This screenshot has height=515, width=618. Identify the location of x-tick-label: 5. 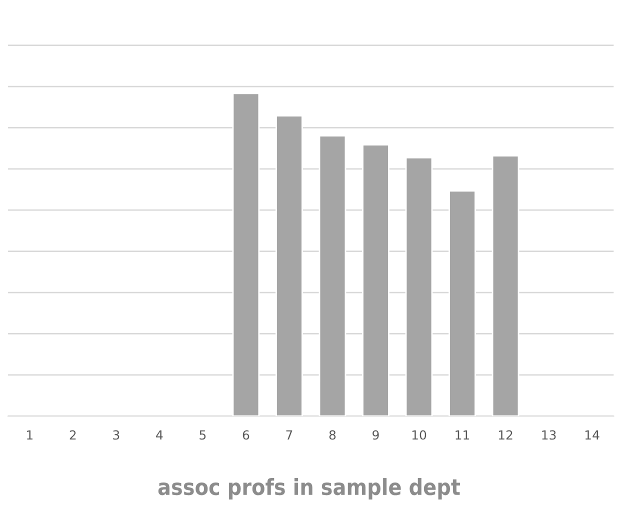
(203, 435).